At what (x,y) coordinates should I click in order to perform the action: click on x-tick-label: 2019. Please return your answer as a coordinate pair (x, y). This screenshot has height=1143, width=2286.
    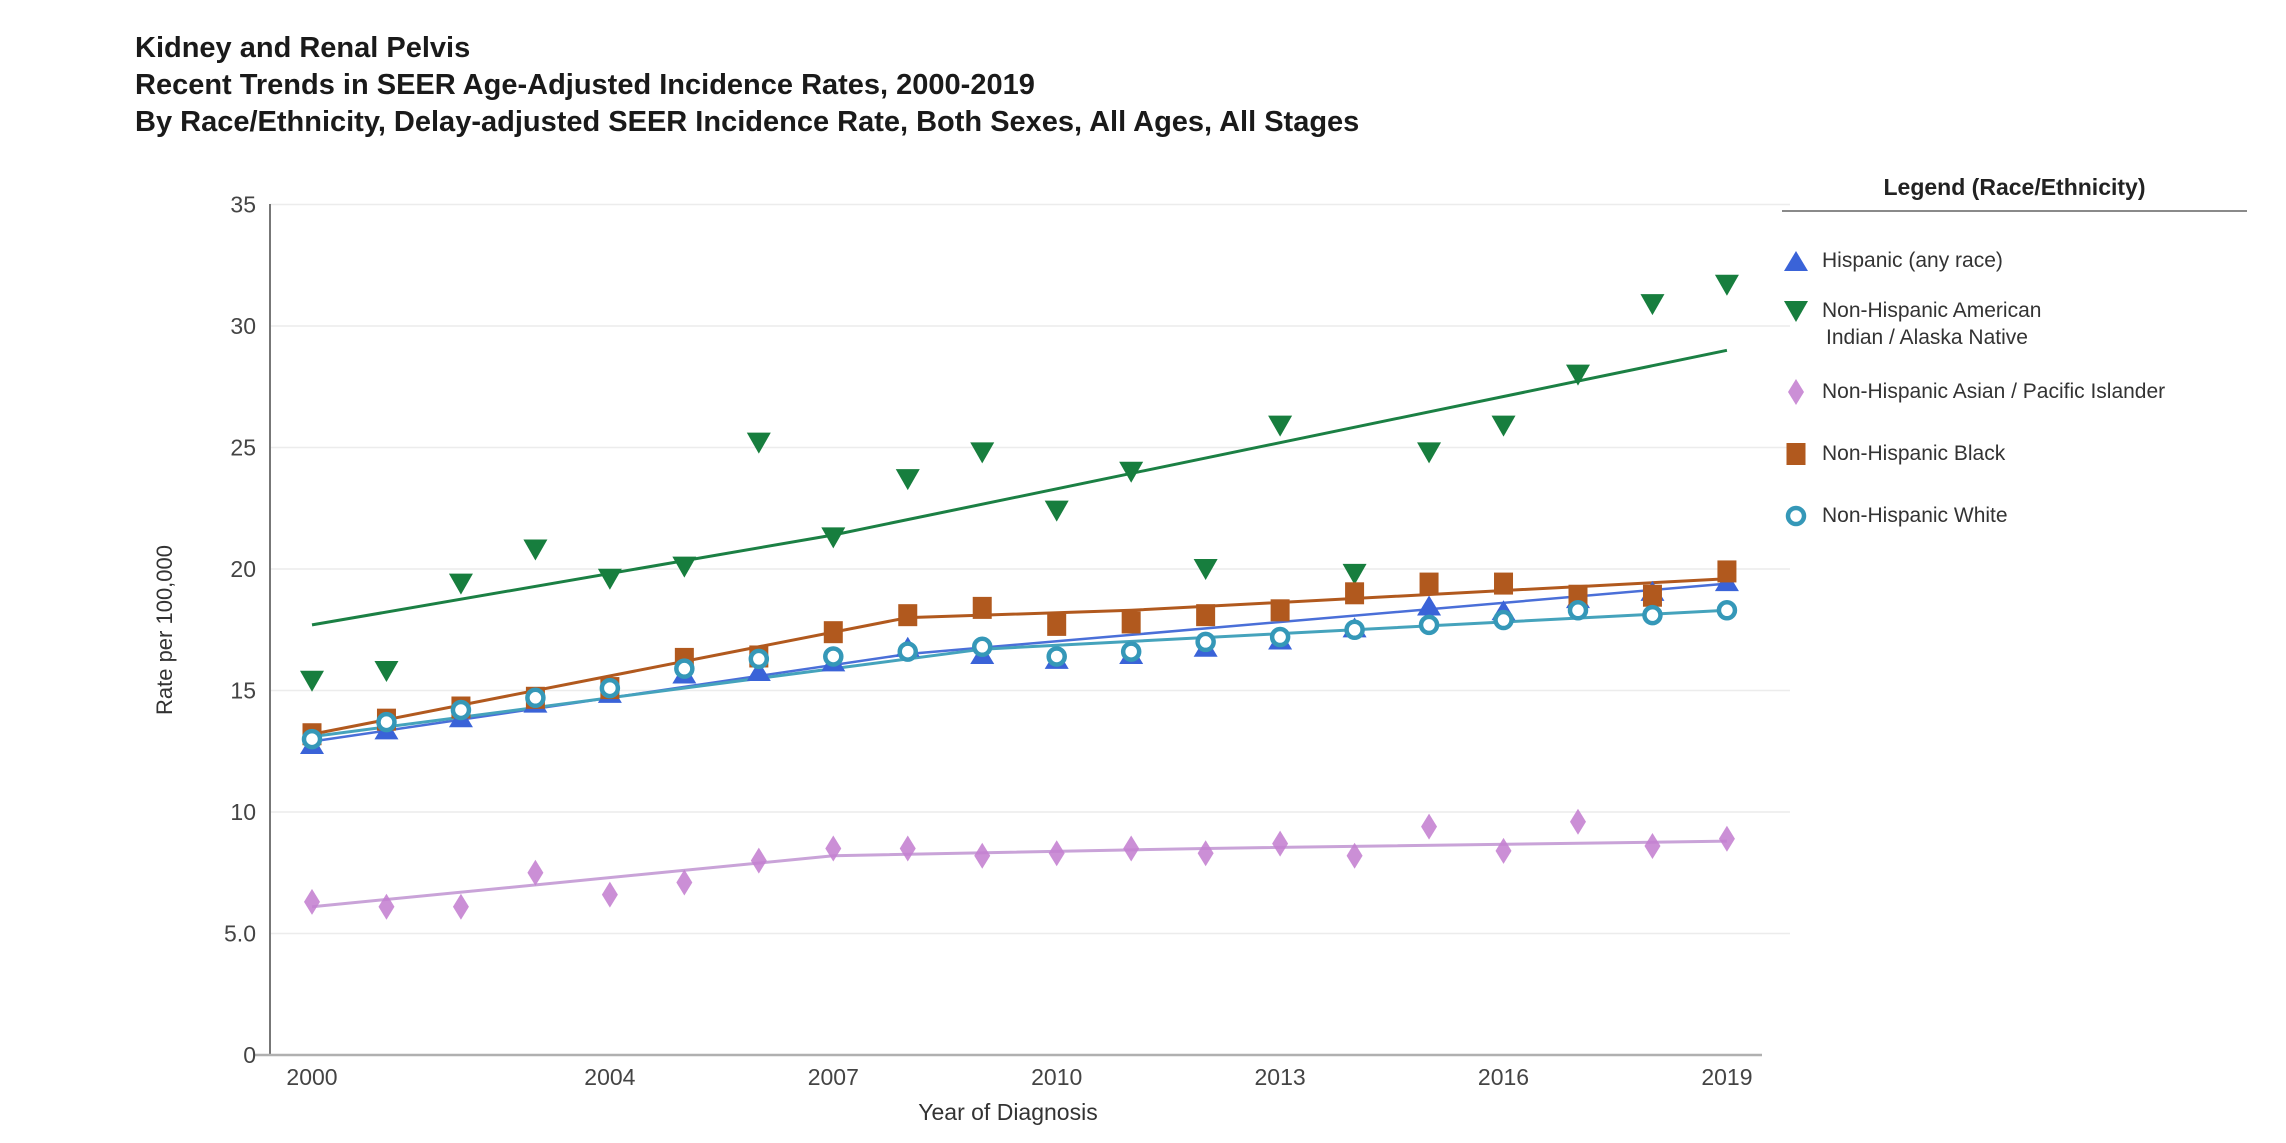
    Looking at the image, I should click on (1726, 1077).